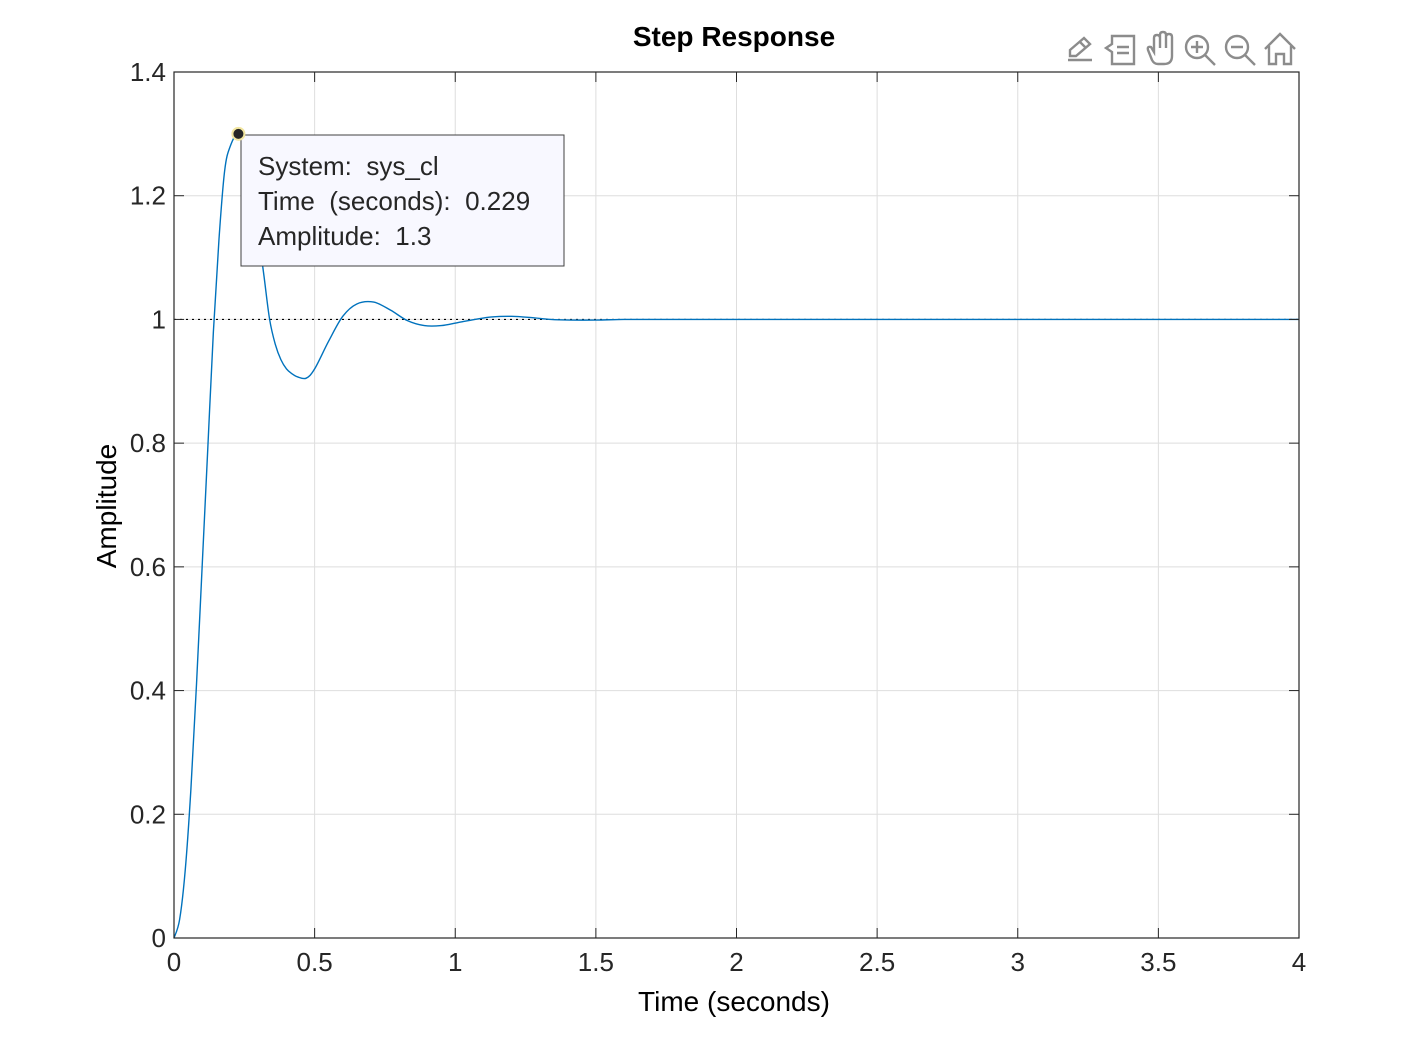  I want to click on y-tick-label: 0.4, so click(148, 691).